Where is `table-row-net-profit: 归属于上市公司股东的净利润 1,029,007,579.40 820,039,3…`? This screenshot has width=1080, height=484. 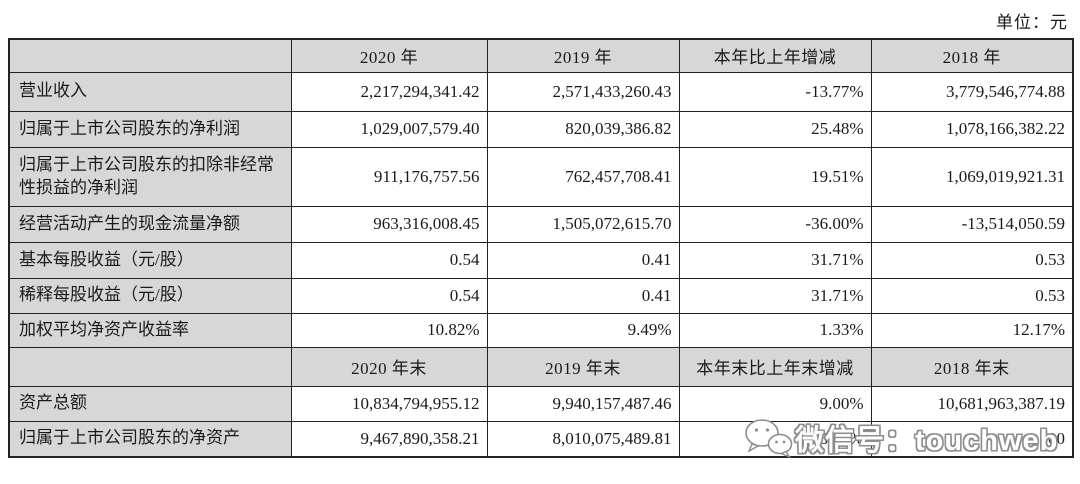
table-row-net-profit: 归属于上市公司股东的净利润 1,029,007,579.40 820,039,3… is located at coordinates (541, 129).